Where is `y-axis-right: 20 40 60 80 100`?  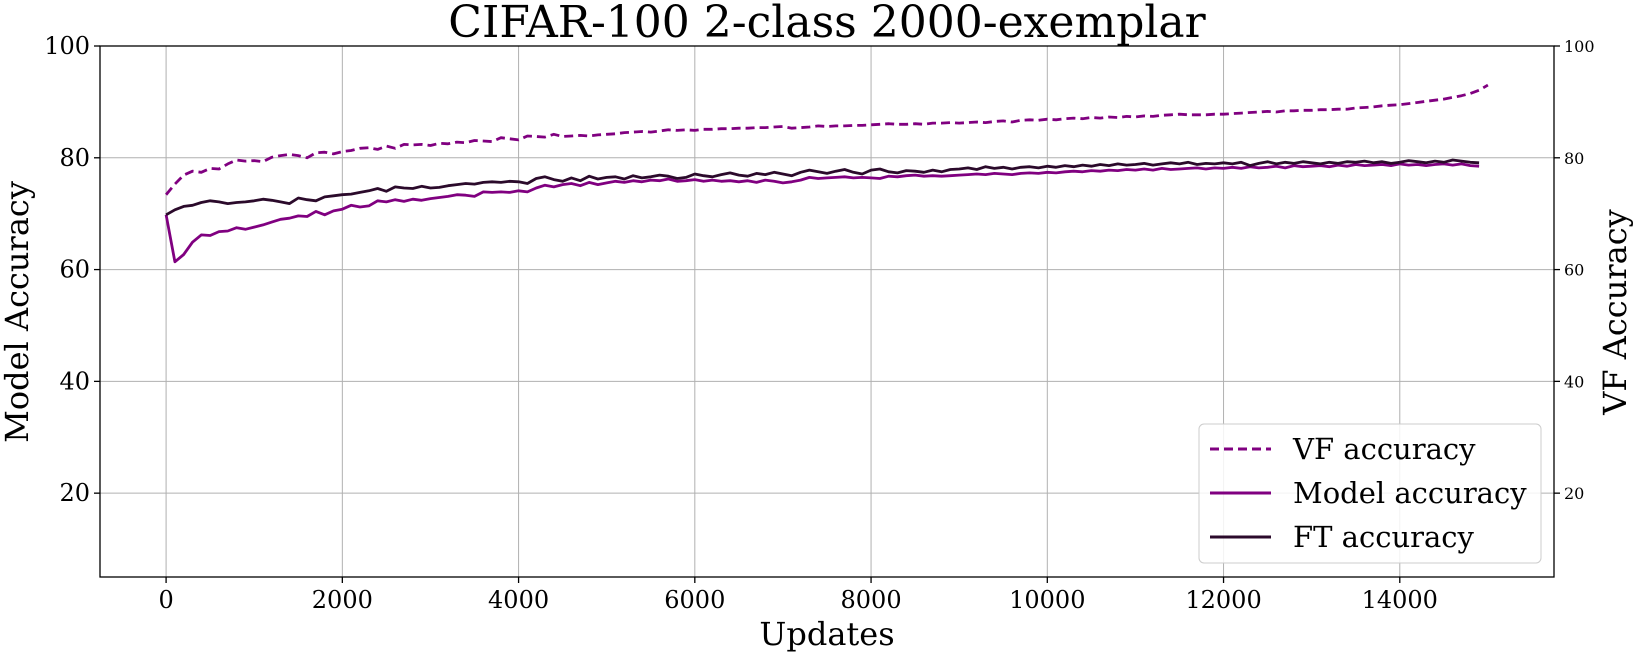
y-axis-right: 20 40 60 80 100 is located at coordinates (1574, 270).